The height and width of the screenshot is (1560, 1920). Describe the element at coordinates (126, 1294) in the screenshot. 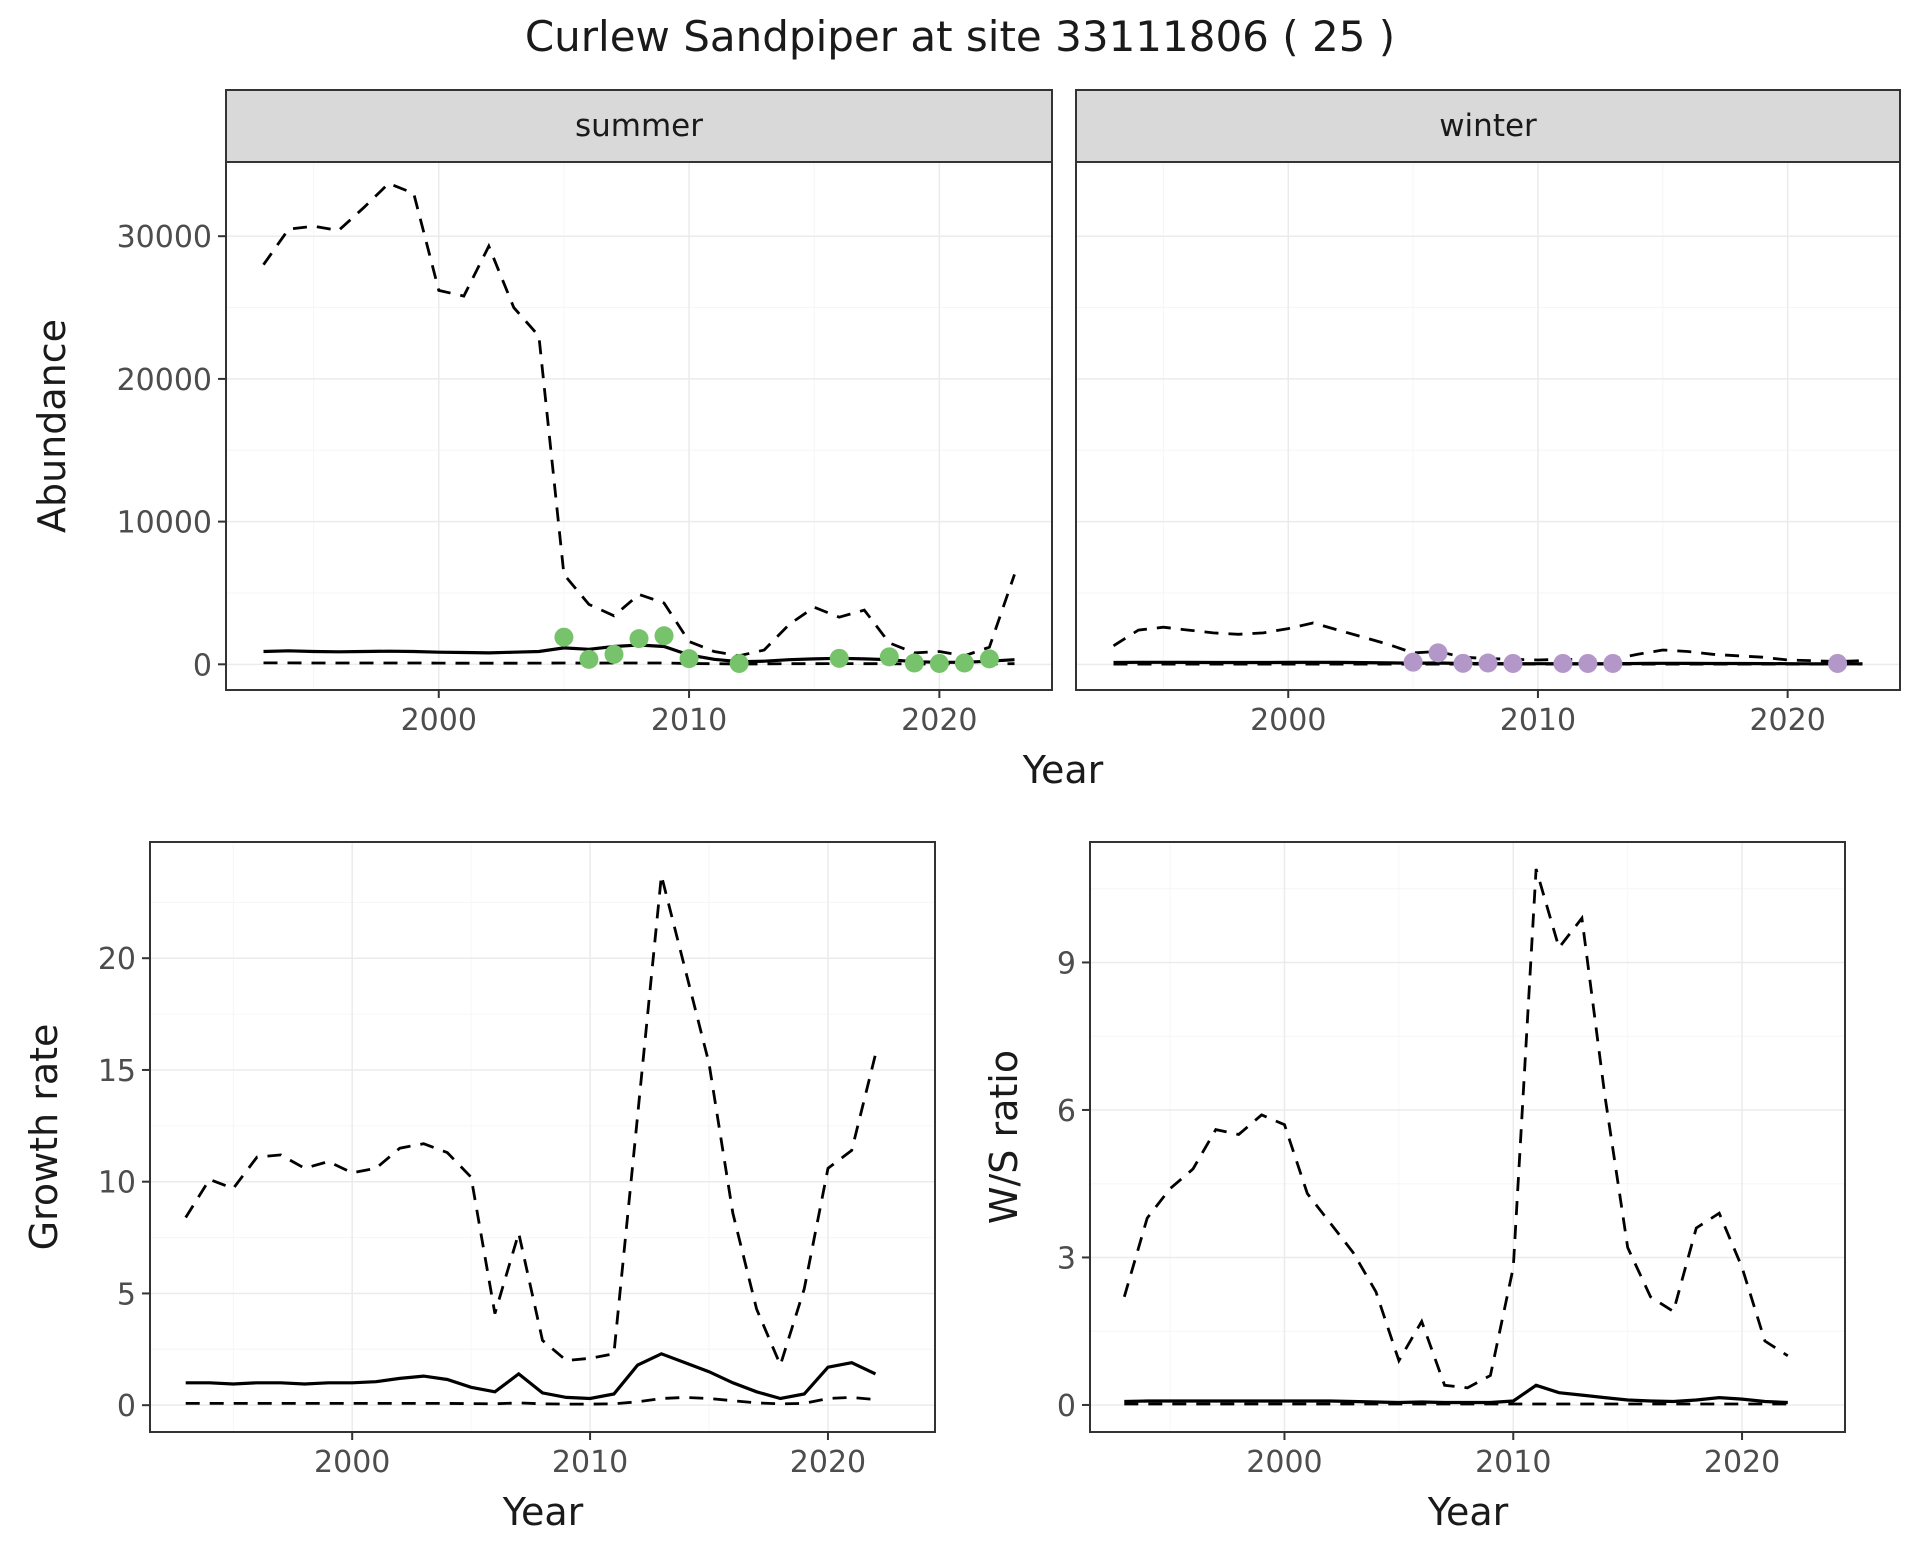

I see `y-tick-label: 5` at that location.